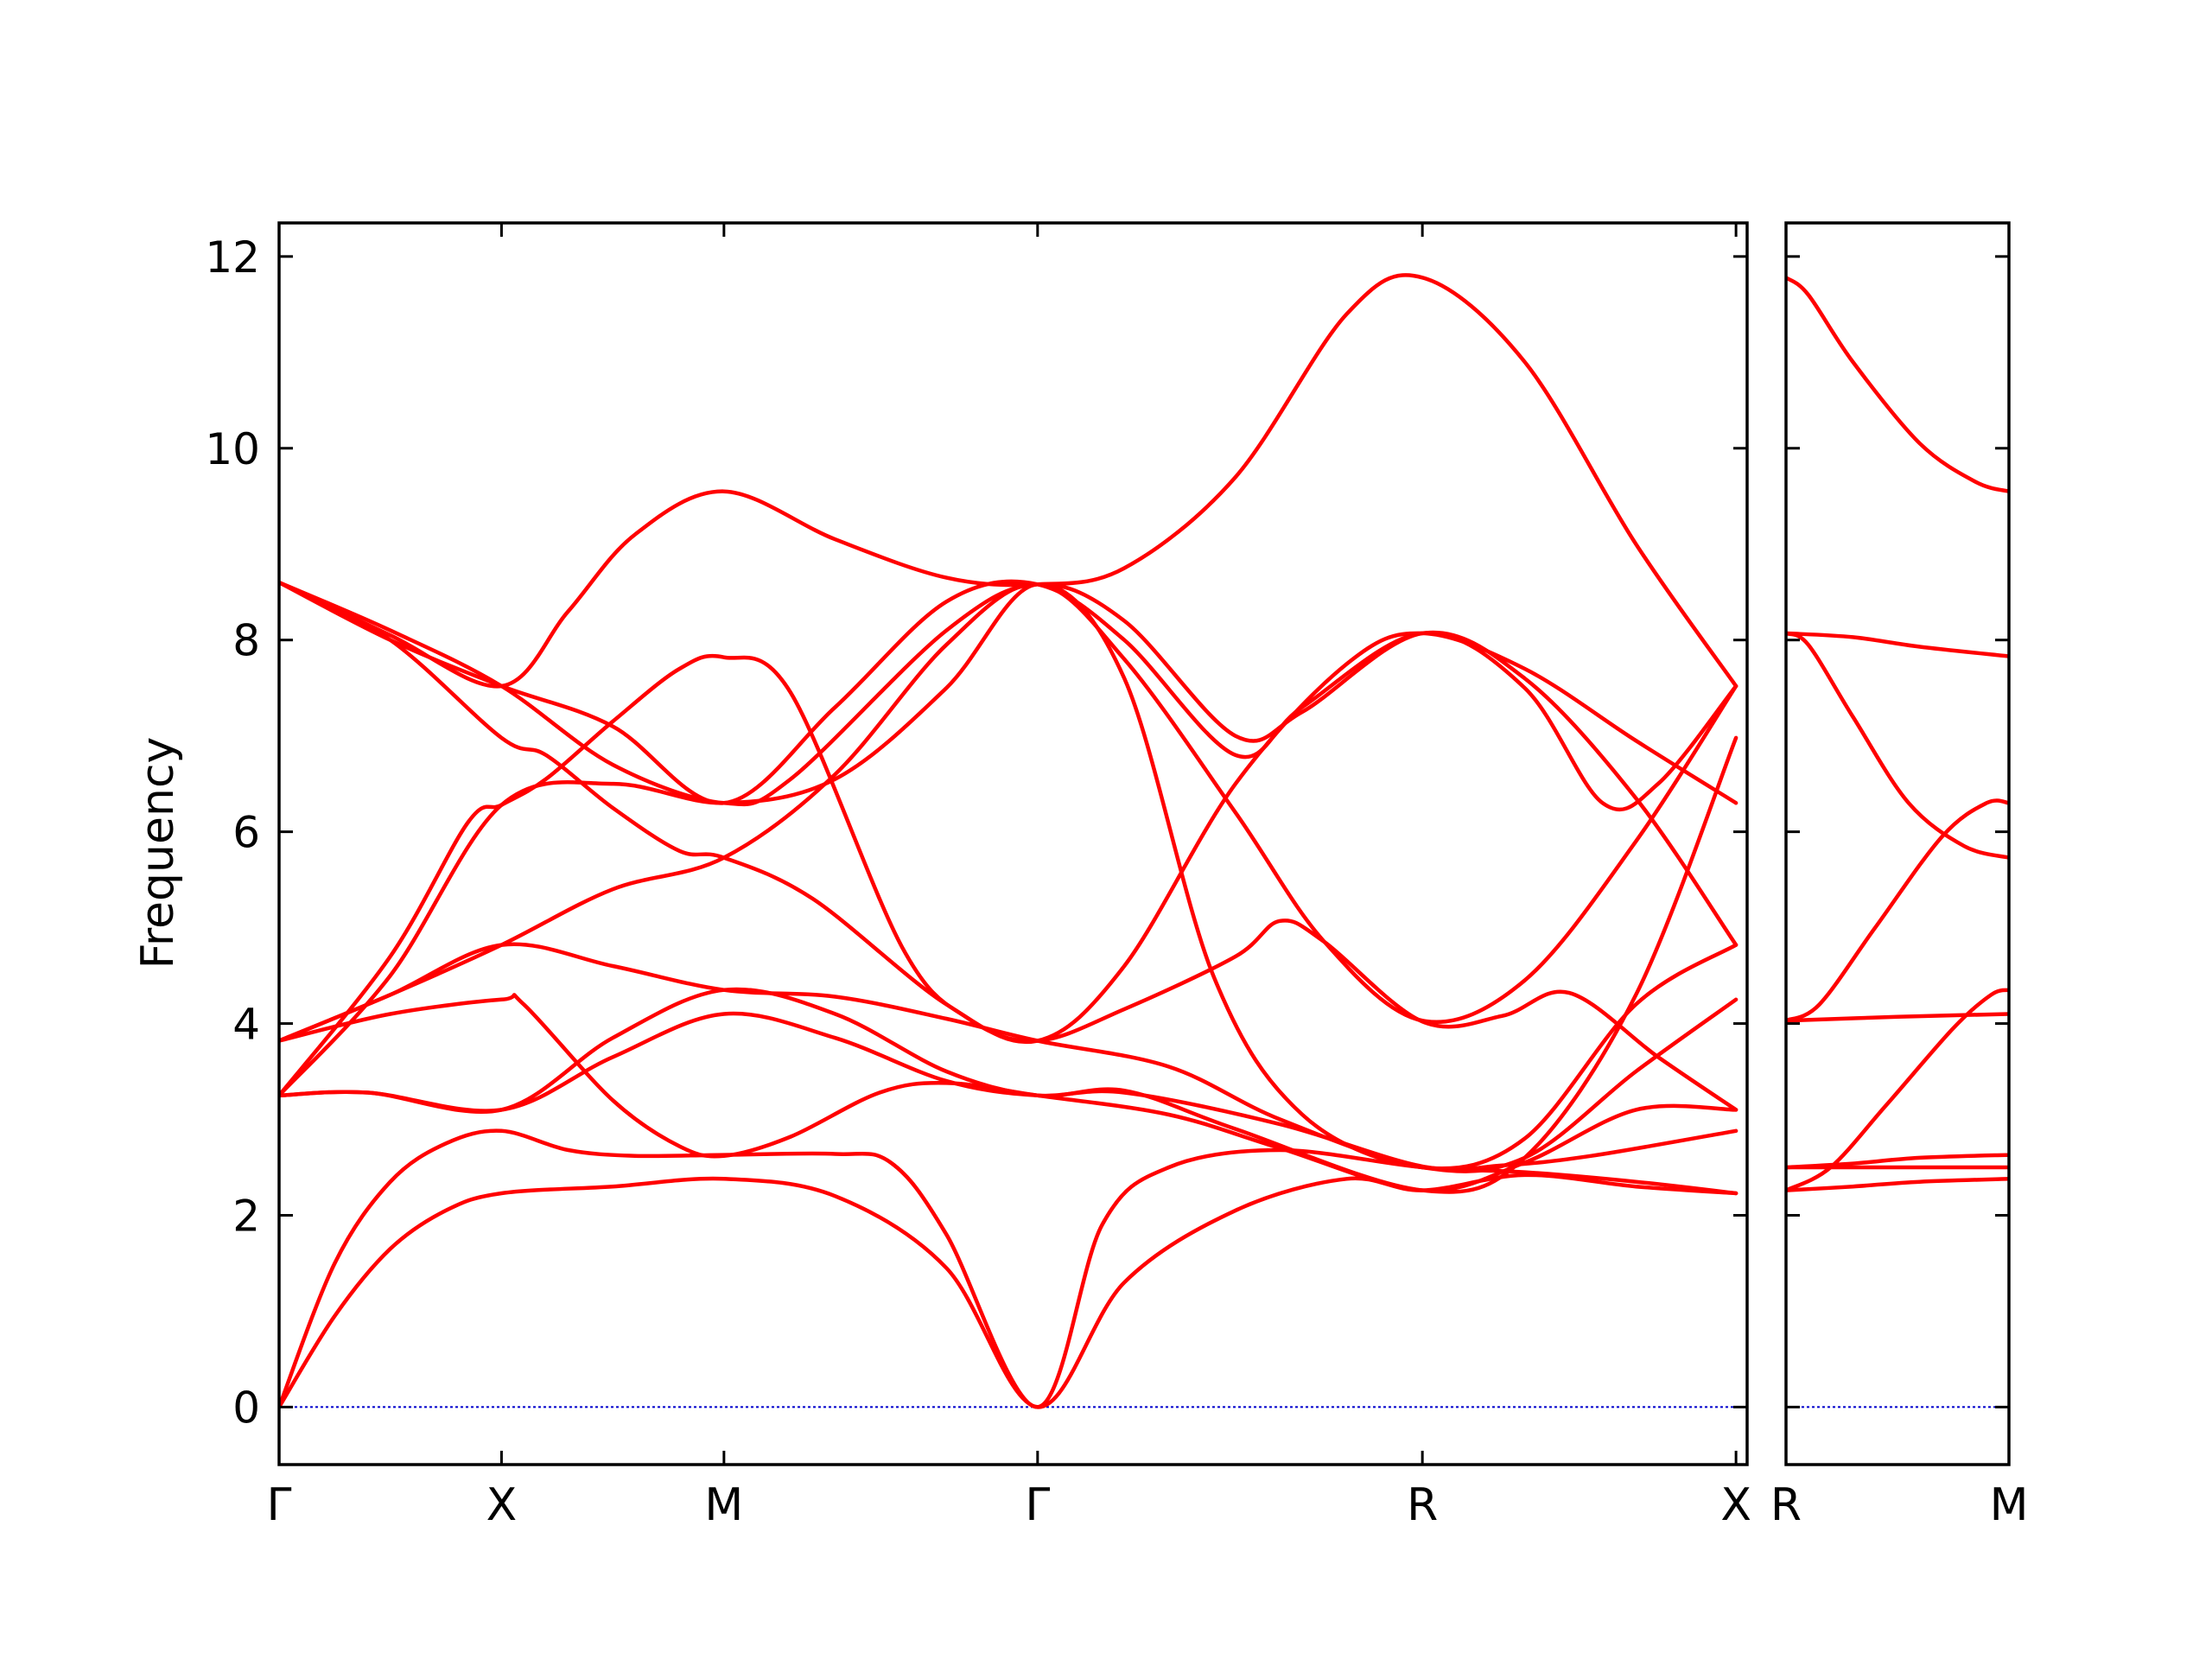 The width and height of the screenshot is (2212, 1659). Describe the element at coordinates (246, 1025) in the screenshot. I see `y-tick-label: 4` at that location.